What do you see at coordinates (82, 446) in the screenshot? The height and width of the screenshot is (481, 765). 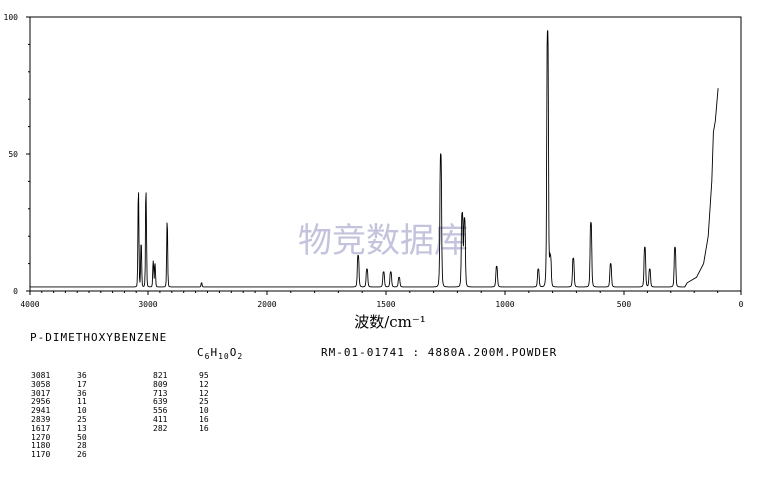 I see `peak-intensity: 28` at bounding box center [82, 446].